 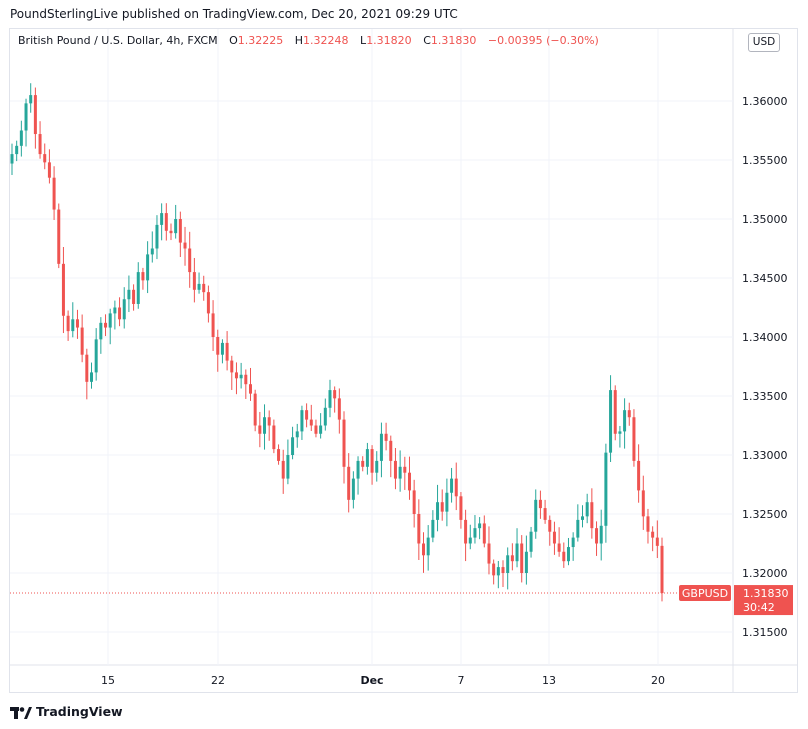 What do you see at coordinates (764, 42) in the screenshot?
I see `currency-button: USD` at bounding box center [764, 42].